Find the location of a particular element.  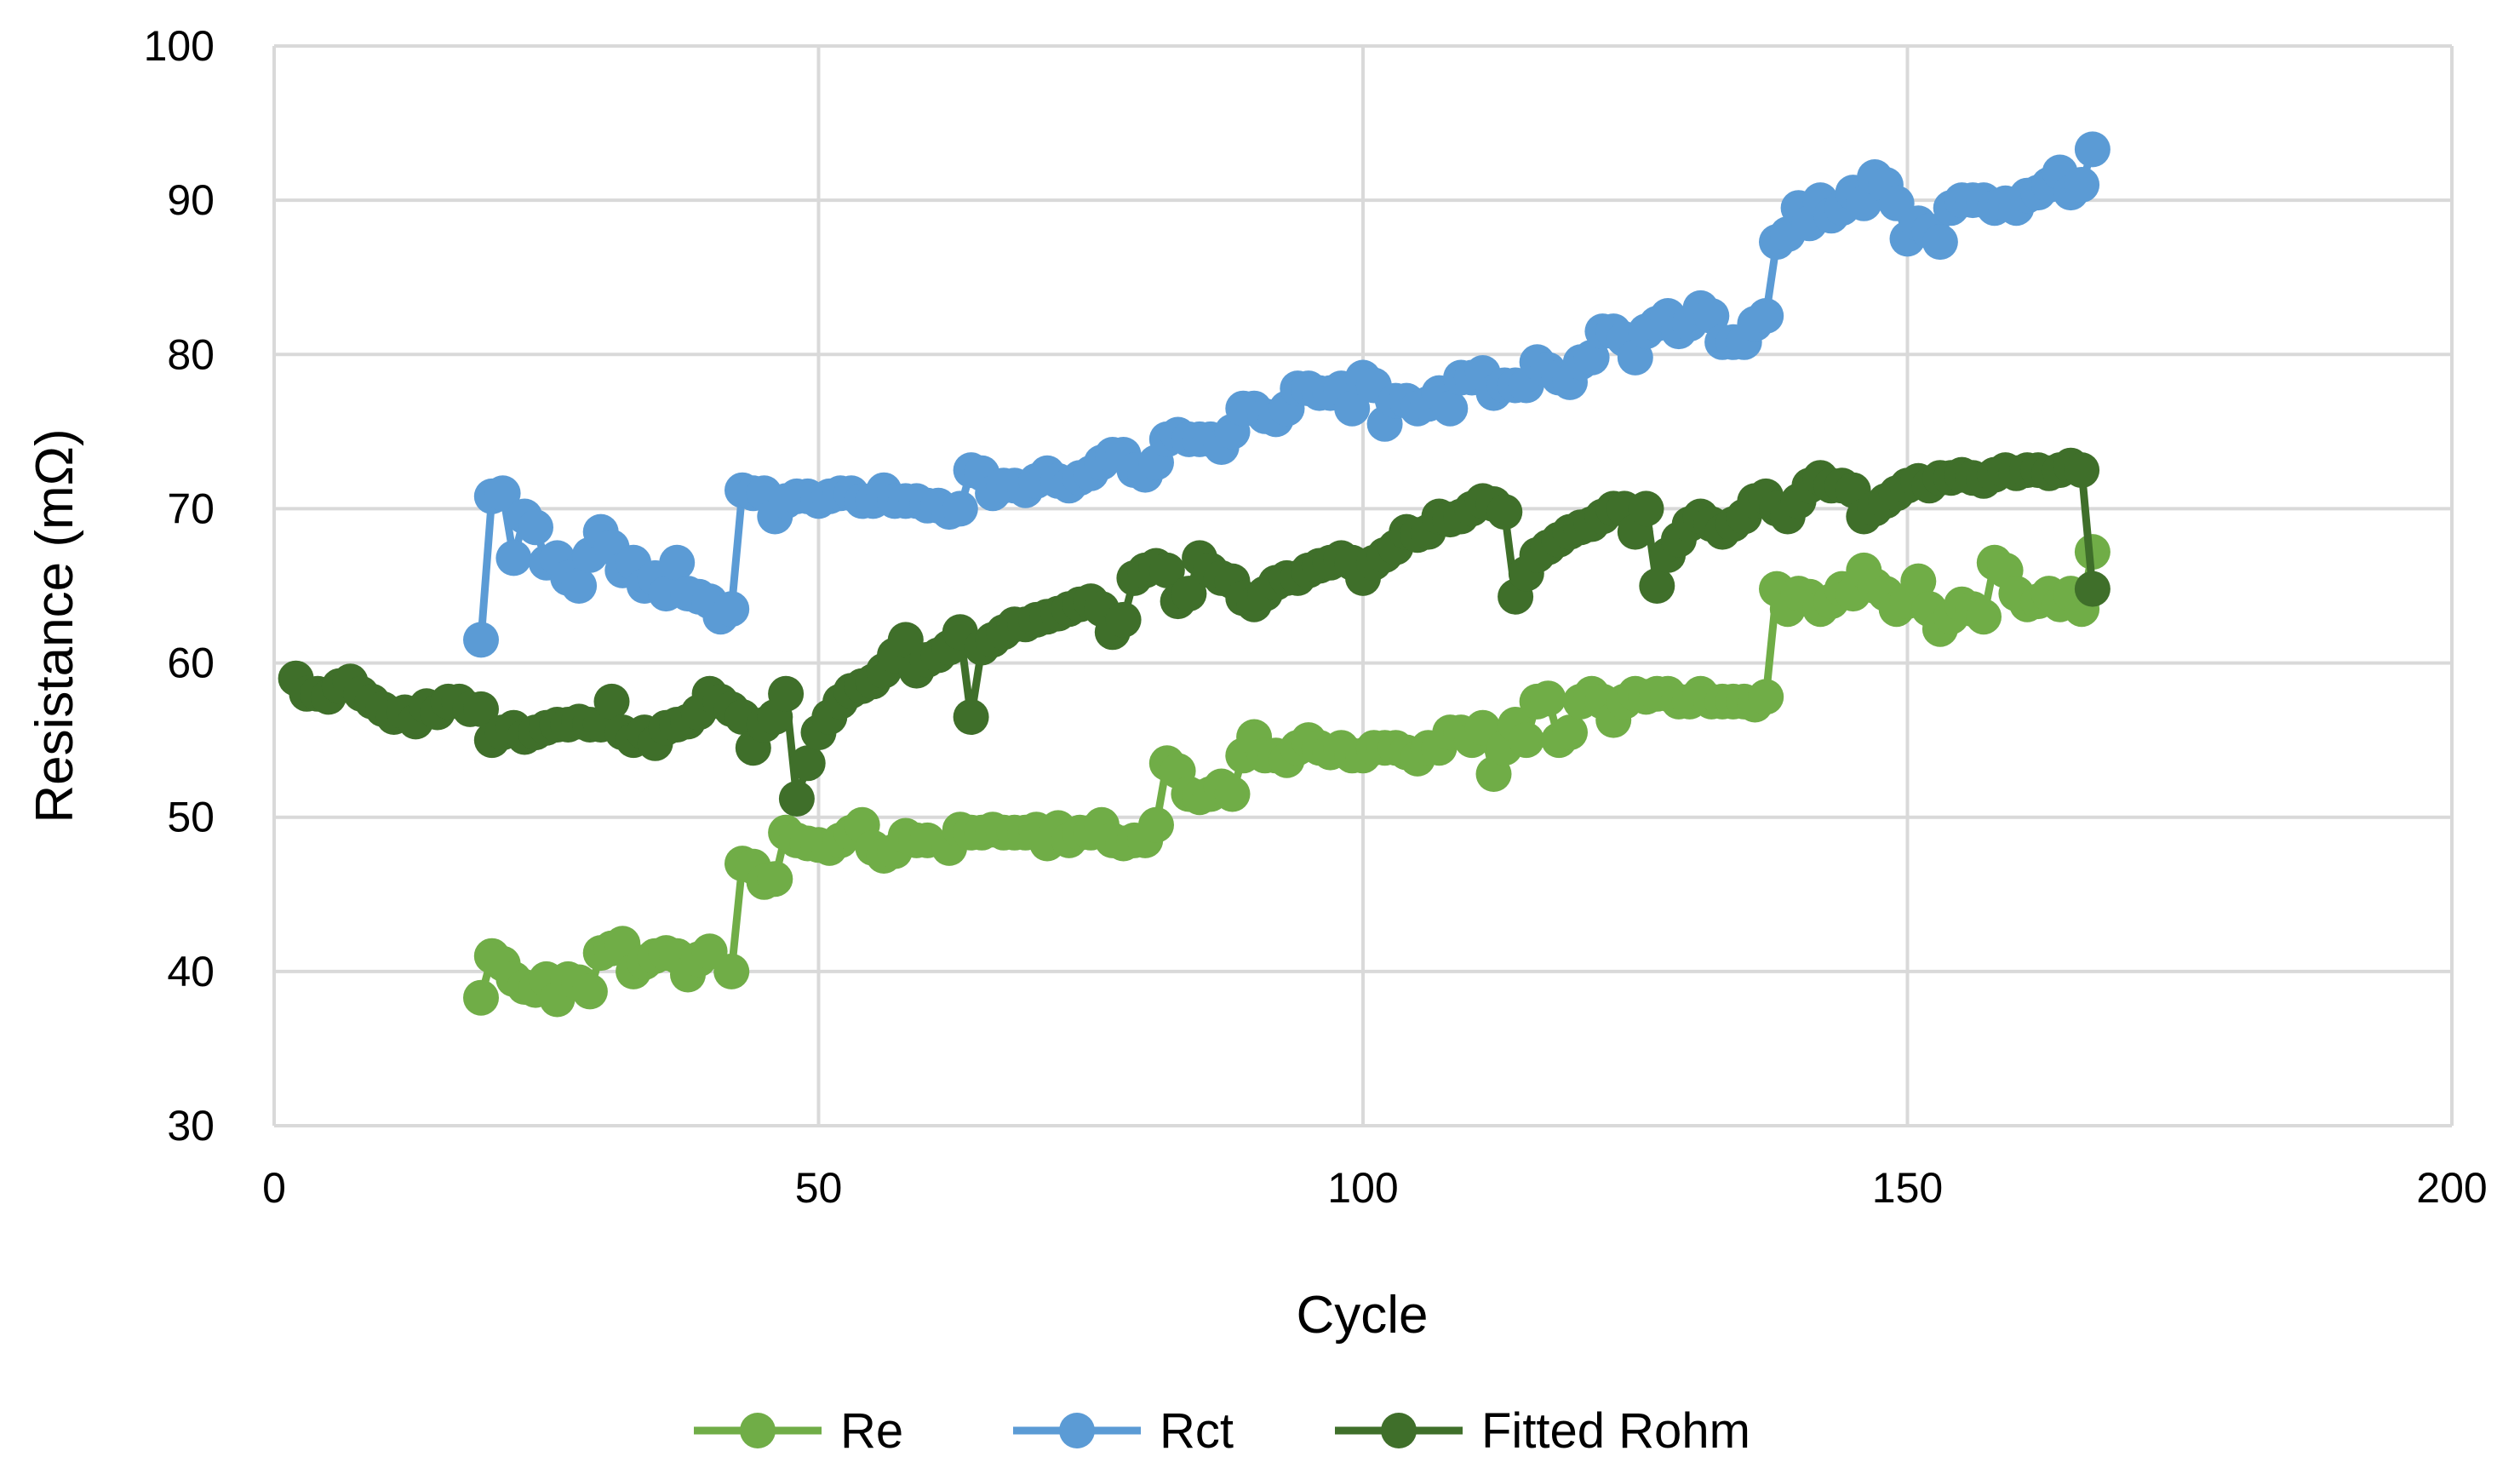

legend-item: Fitted Rohm is located at coordinates (1542, 1431).